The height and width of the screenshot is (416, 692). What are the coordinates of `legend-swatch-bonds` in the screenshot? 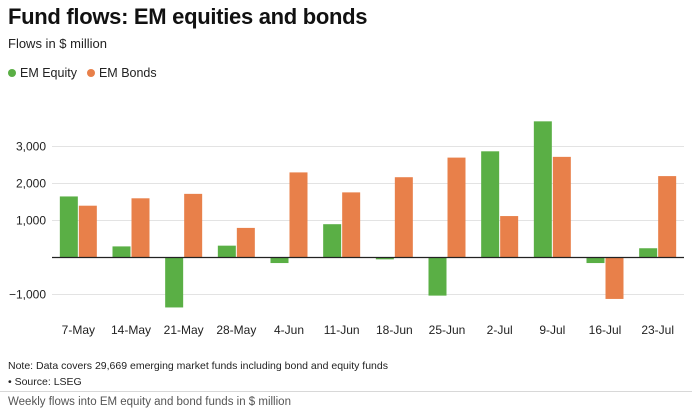 It's located at (90, 73).